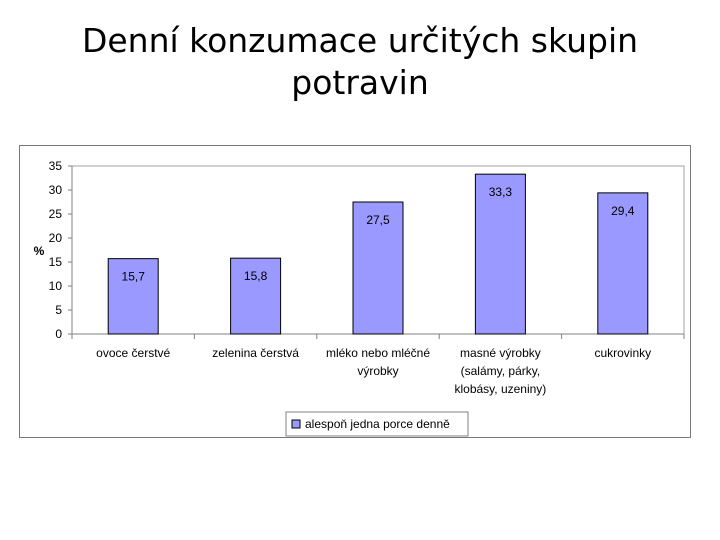 The height and width of the screenshot is (540, 720). Describe the element at coordinates (56, 286) in the screenshot. I see `y-tick-label: 10` at that location.